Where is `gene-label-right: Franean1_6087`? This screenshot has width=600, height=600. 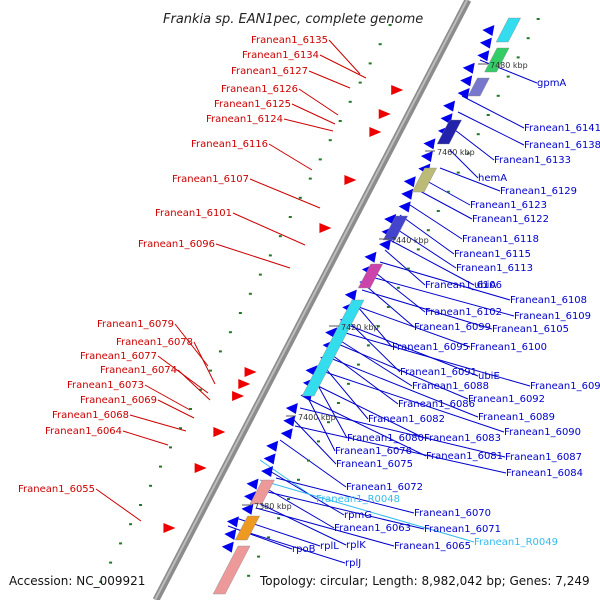
gene-label-right: Franean1_6087 is located at coordinates (543, 457).